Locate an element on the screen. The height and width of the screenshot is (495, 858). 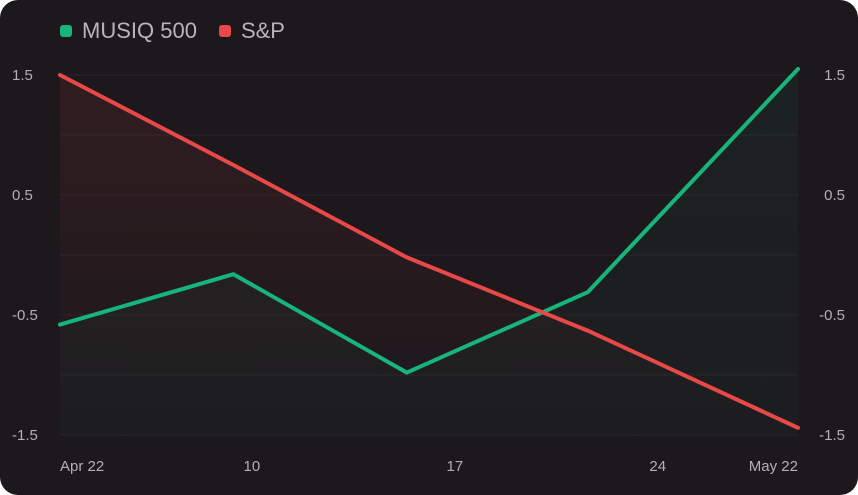
legend-item-musiq: MUSIQ 500 is located at coordinates (128, 31).